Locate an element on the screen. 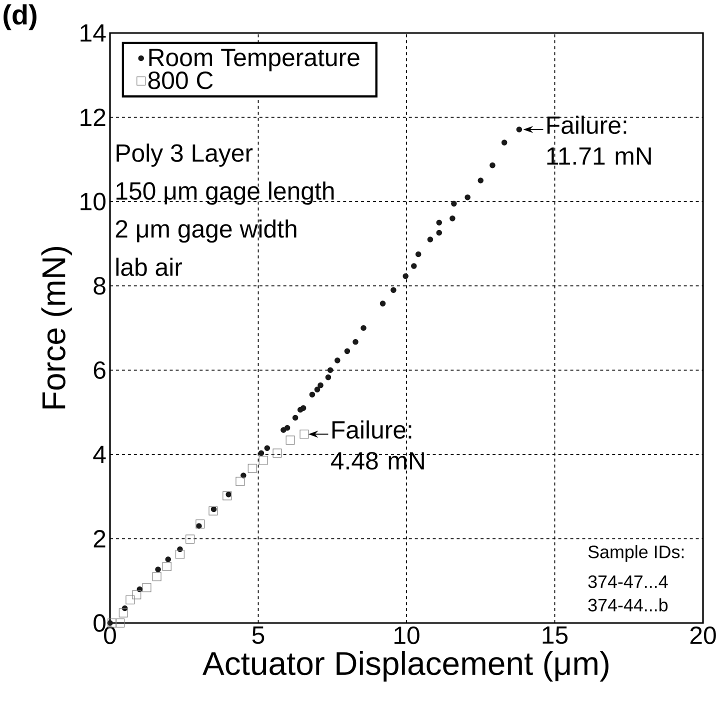 This screenshot has width=727, height=712. x-tick-label: 5 is located at coordinates (258, 635).